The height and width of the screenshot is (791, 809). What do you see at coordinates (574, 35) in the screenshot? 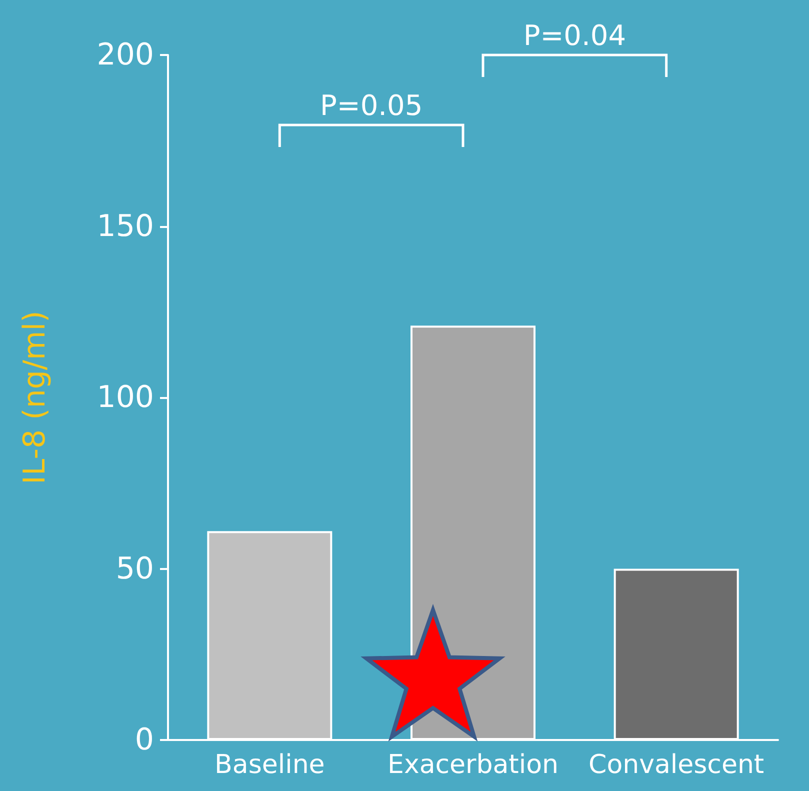
I see `text: P=0.04` at bounding box center [574, 35].